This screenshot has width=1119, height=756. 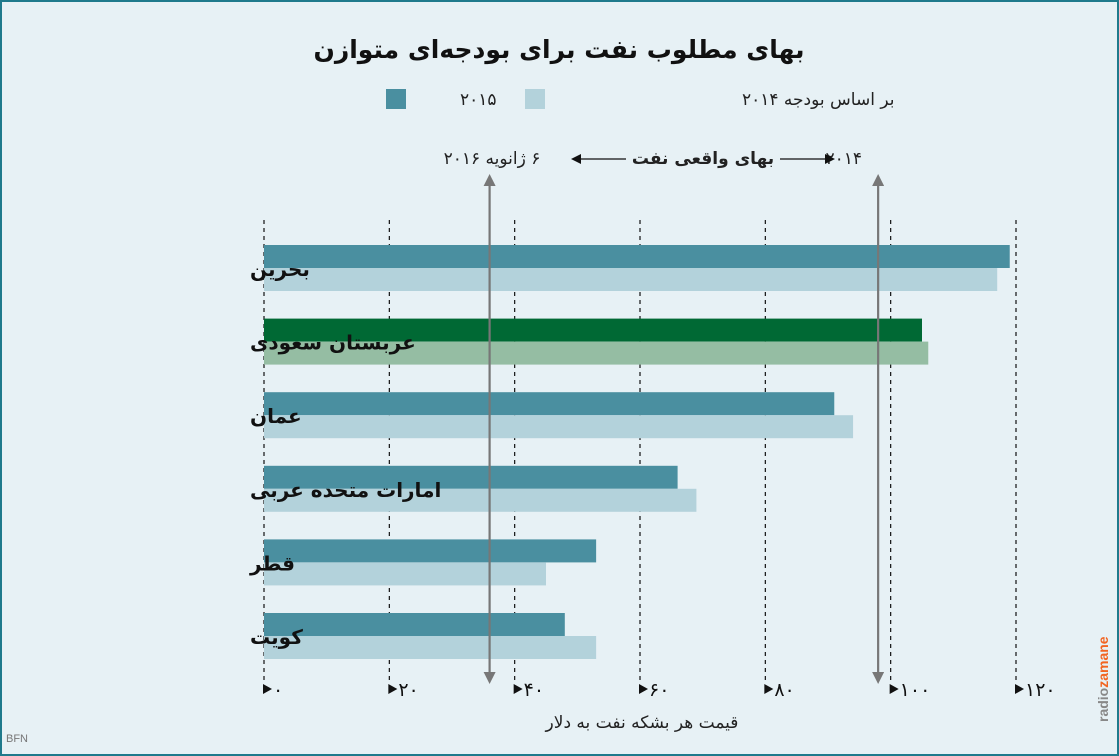 What do you see at coordinates (276, 637) in the screenshot?
I see `category-label: کویت` at bounding box center [276, 637].